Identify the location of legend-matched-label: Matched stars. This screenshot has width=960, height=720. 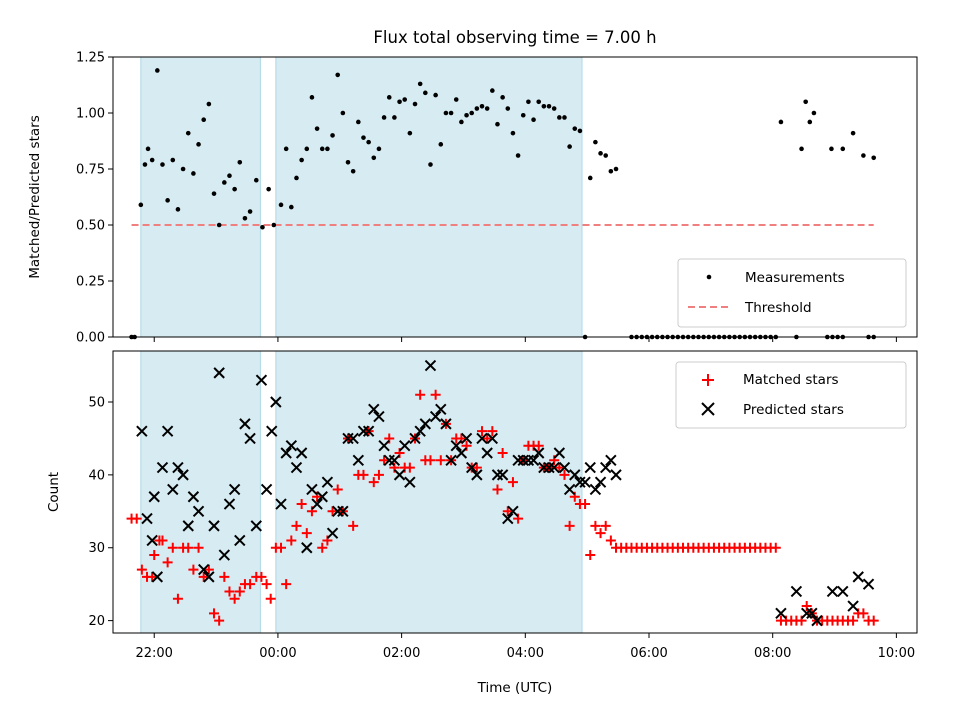
(791, 380).